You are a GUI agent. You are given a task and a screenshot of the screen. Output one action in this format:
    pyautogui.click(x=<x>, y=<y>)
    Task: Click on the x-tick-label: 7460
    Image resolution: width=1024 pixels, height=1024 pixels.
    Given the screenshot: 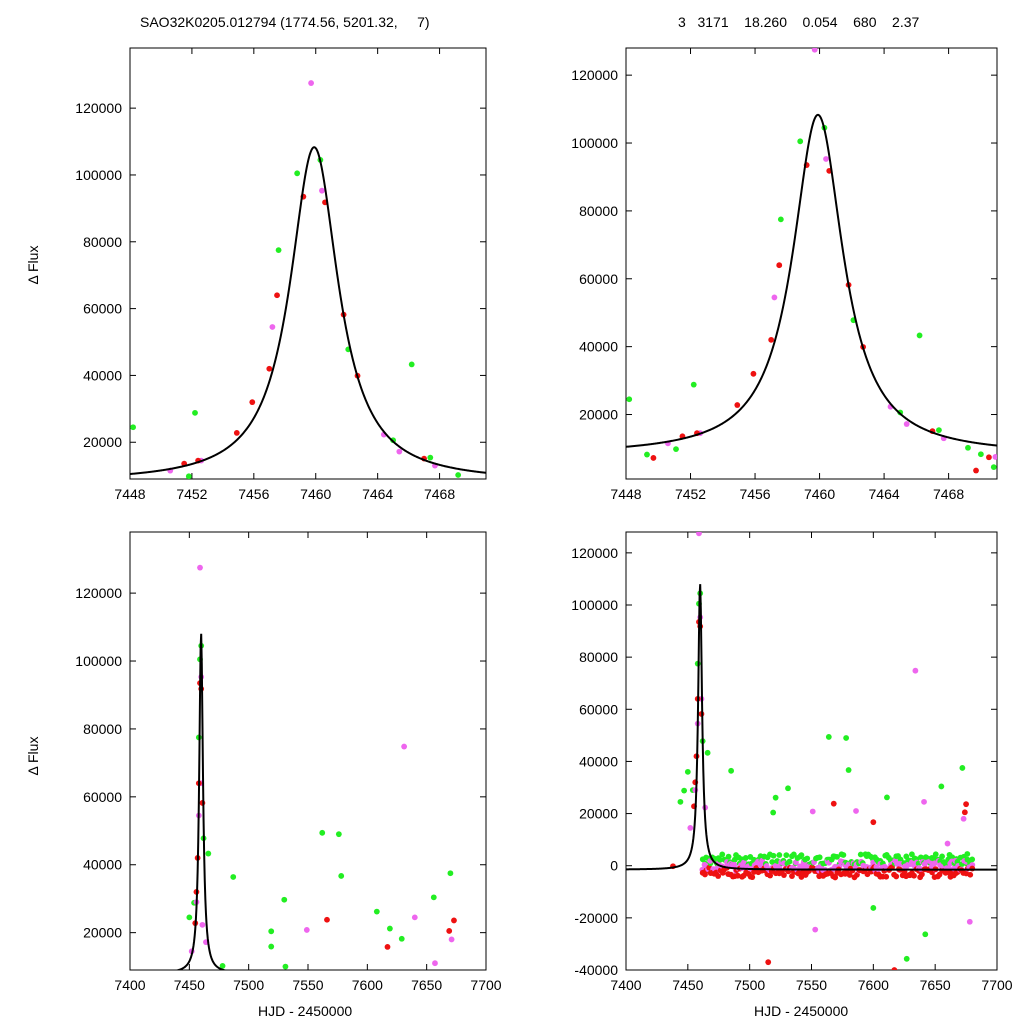 What is the action you would take?
    pyautogui.click(x=819, y=494)
    